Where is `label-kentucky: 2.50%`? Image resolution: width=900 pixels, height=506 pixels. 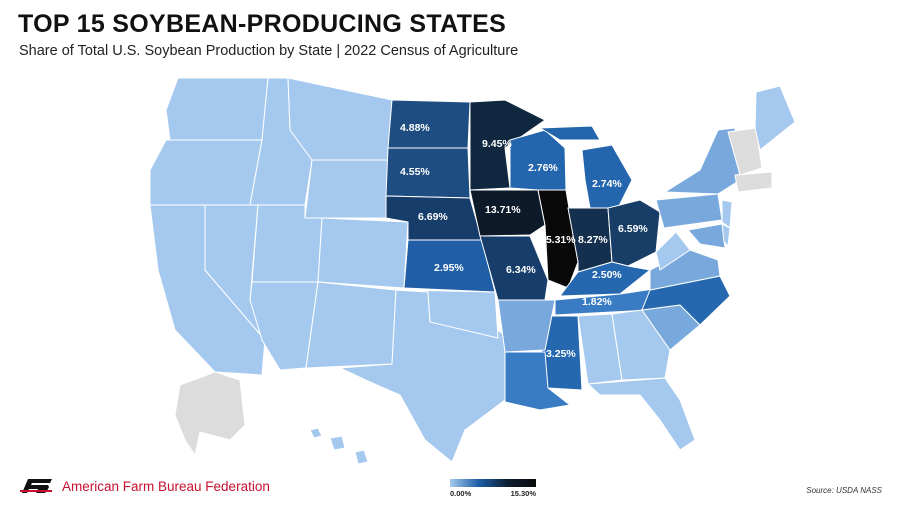
label-kentucky: 2.50% is located at coordinates (607, 275).